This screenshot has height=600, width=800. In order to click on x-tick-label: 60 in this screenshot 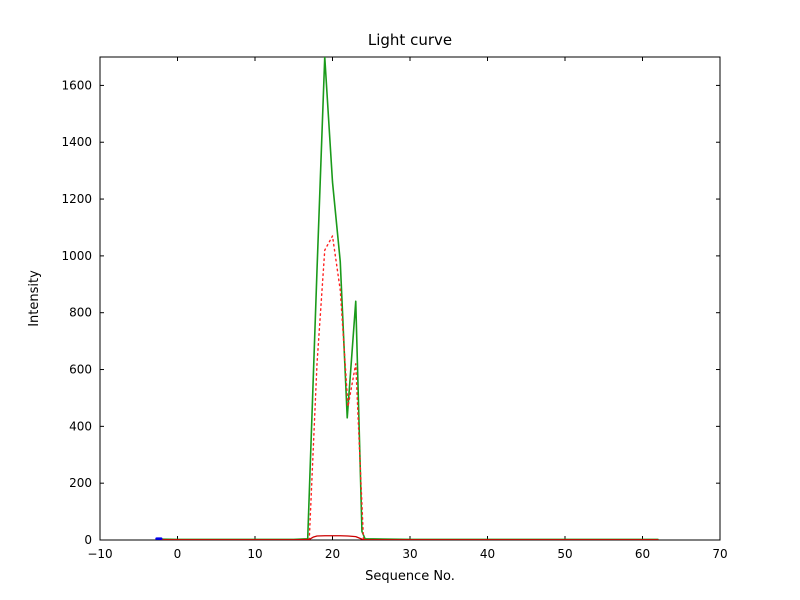, I will do `click(642, 554)`.